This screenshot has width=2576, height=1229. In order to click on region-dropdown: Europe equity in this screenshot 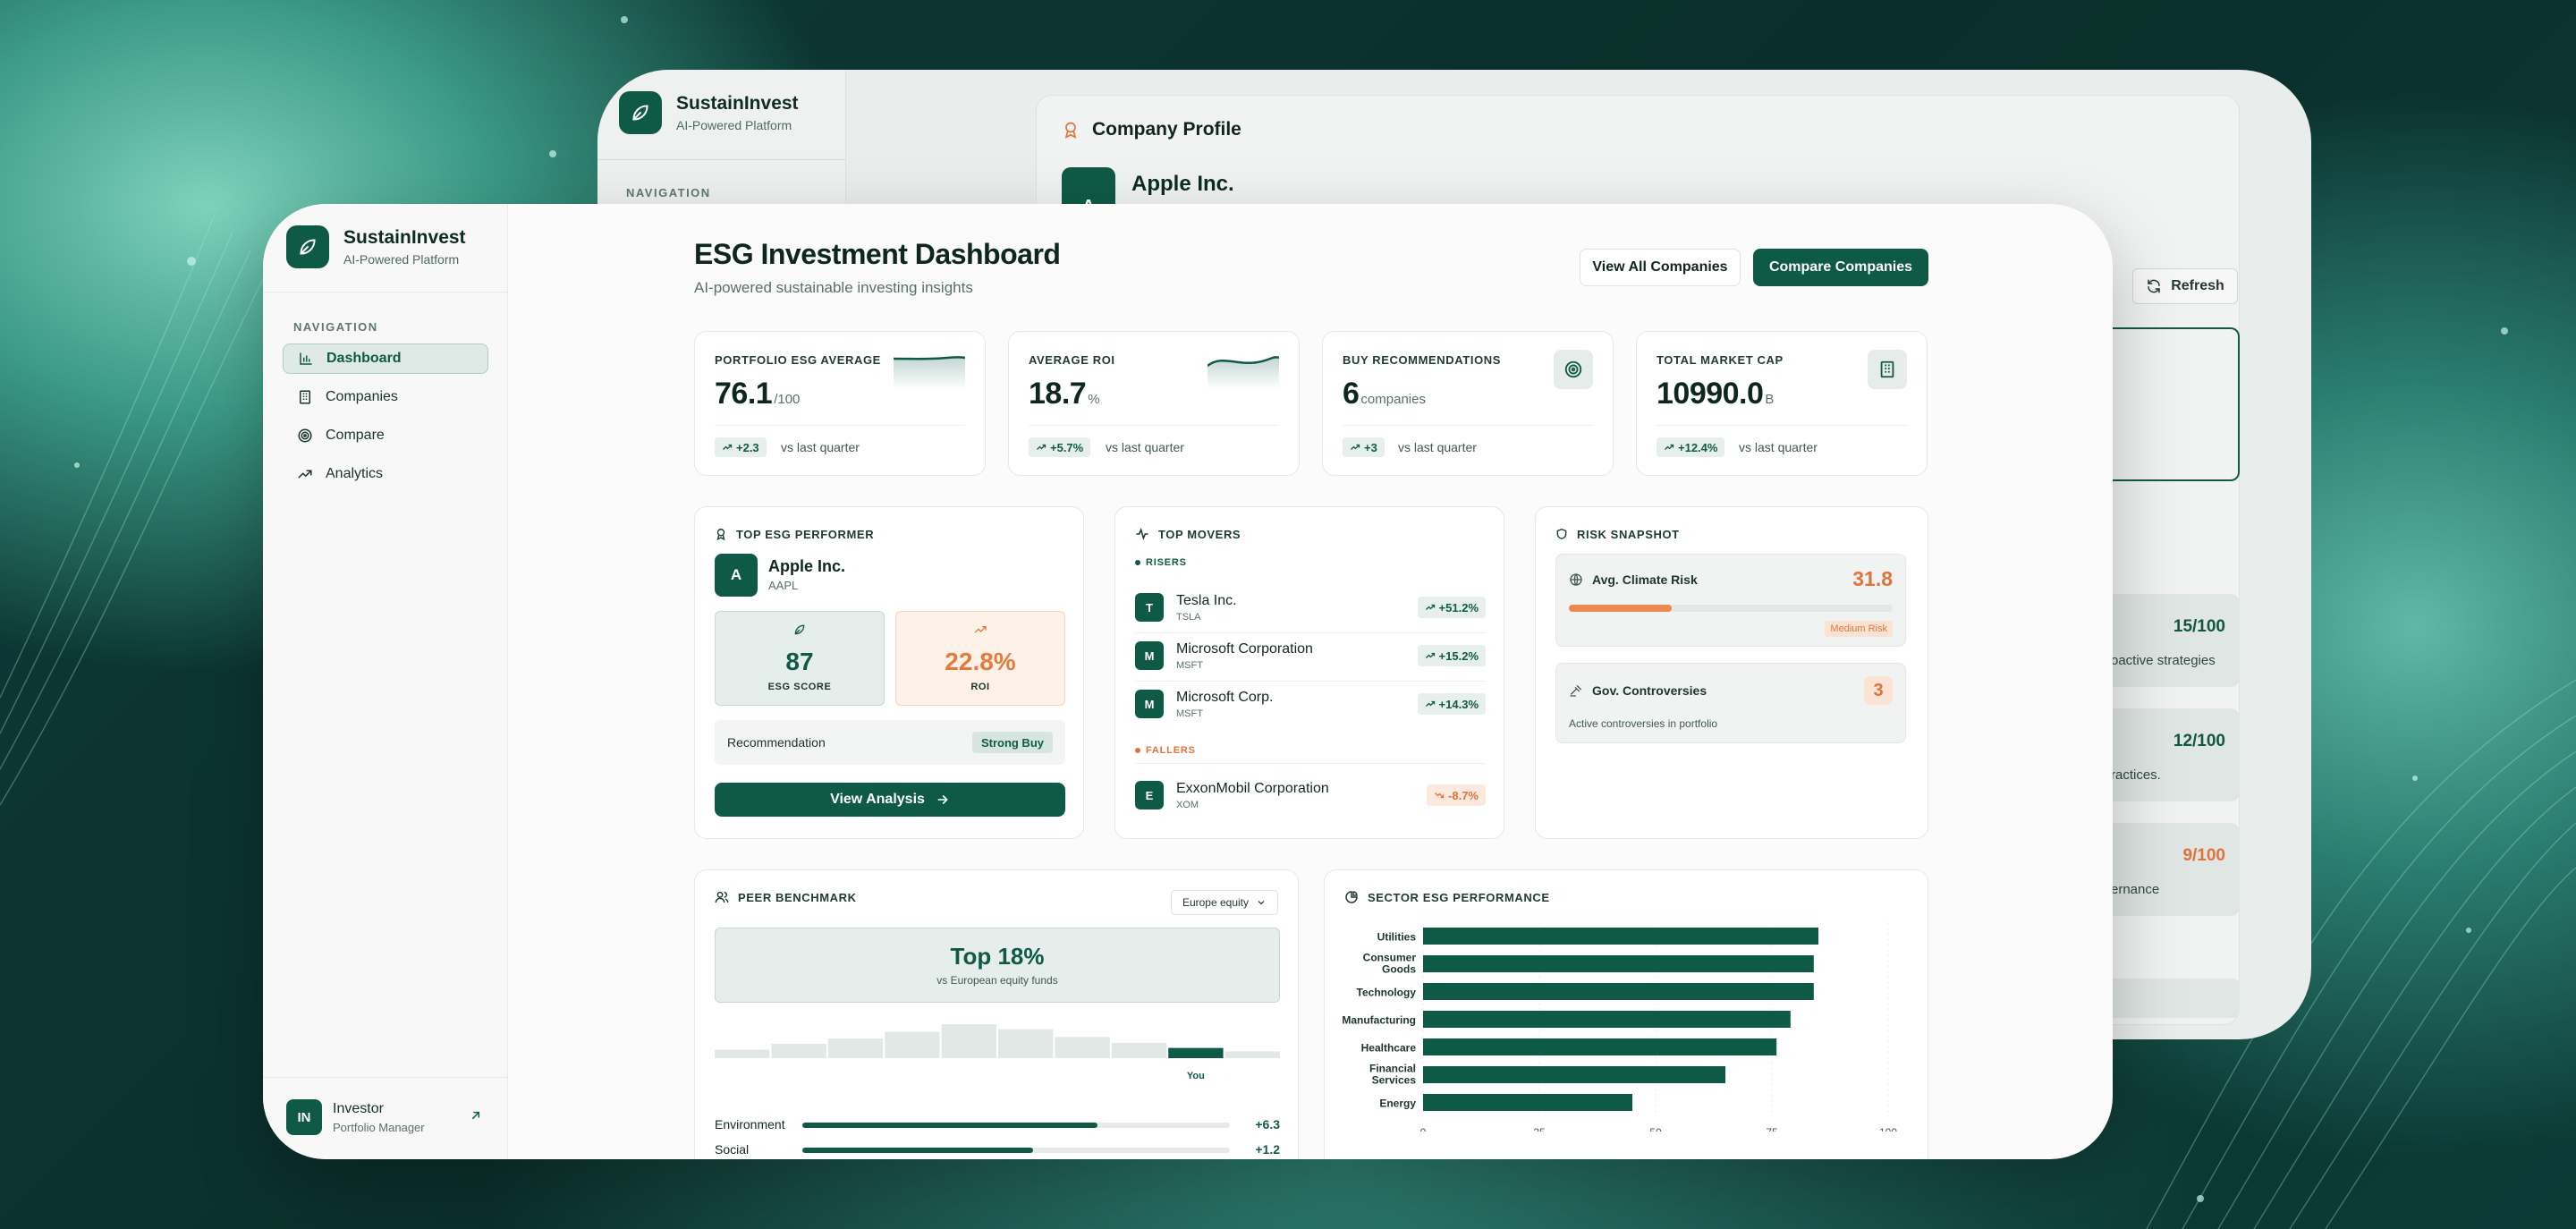, I will do `click(1224, 902)`.